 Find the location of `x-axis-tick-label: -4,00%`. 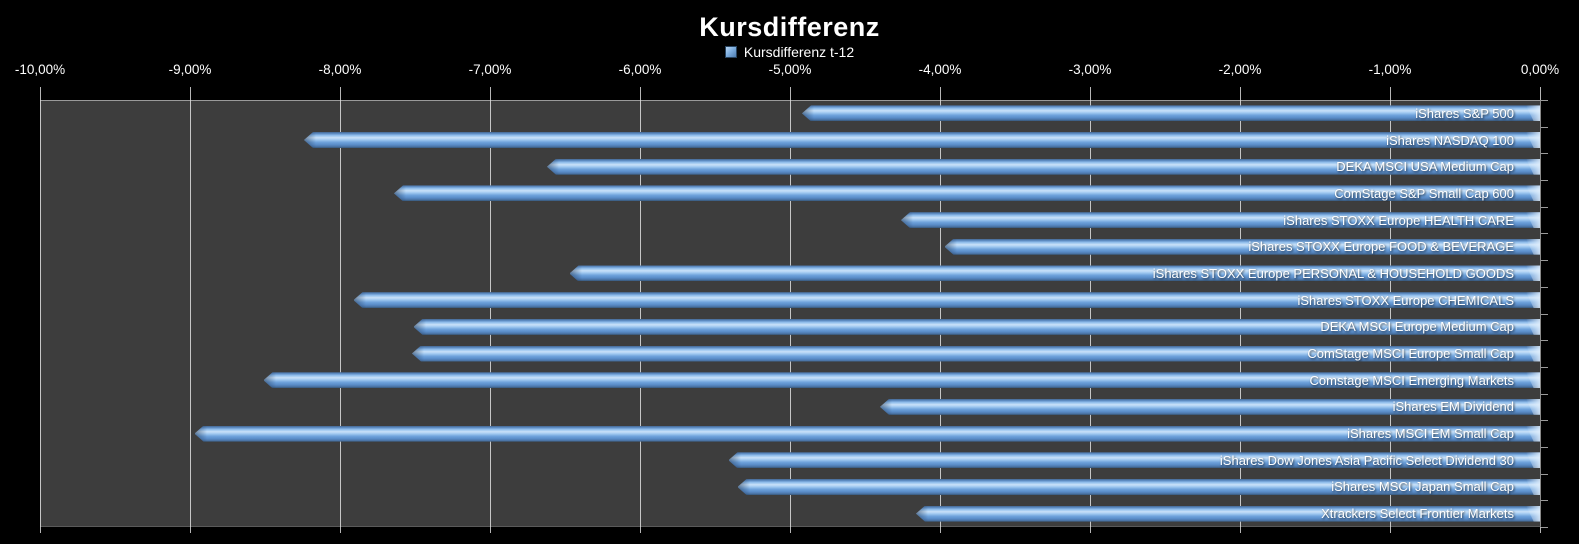

x-axis-tick-label: -4,00% is located at coordinates (940, 69).